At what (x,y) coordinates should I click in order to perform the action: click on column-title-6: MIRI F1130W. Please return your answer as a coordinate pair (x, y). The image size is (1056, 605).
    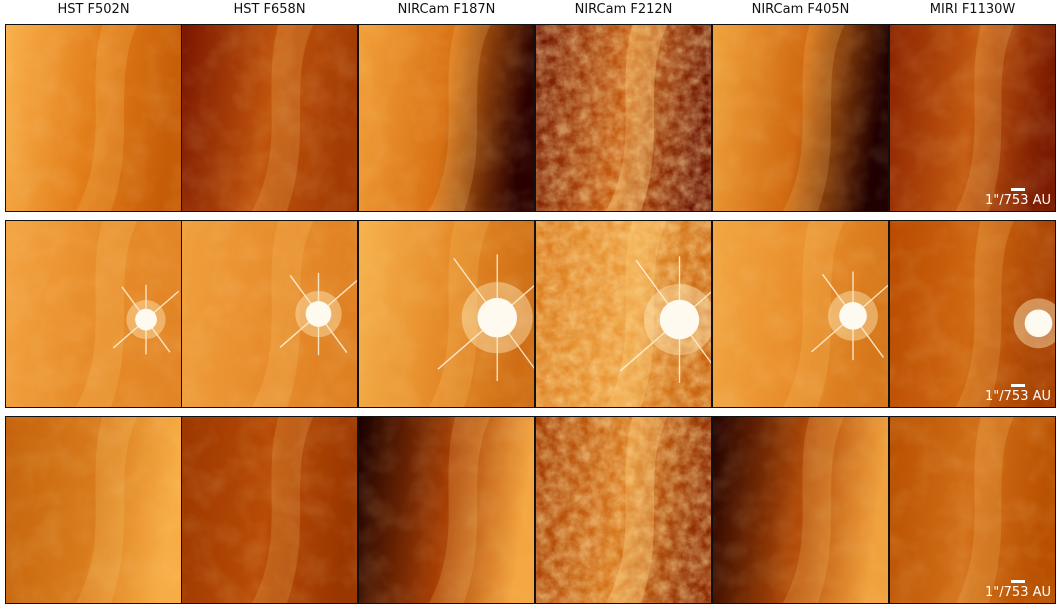
    Looking at the image, I should click on (972, 9).